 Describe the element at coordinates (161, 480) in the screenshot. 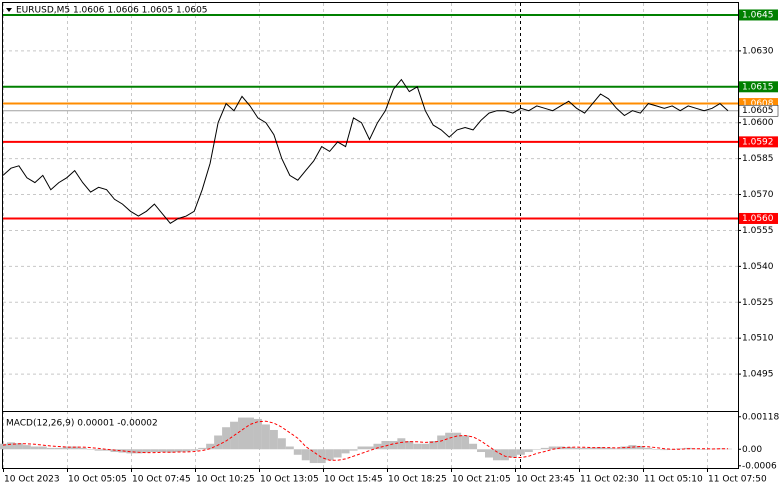

I see `x-tick-label: 10 Oct 07:45` at that location.